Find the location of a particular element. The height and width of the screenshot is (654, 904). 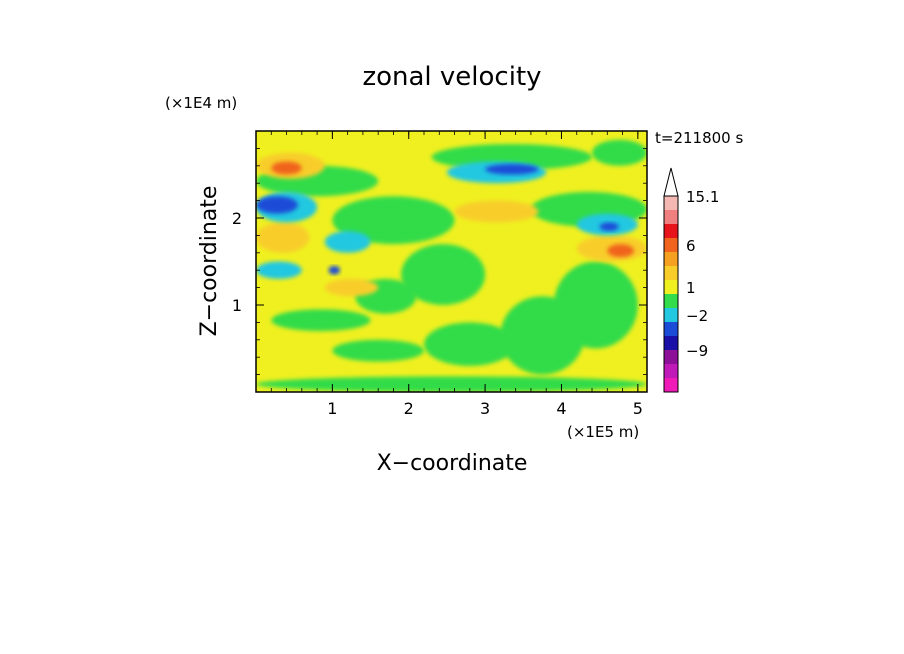

x-tick-label-1: 2 is located at coordinates (409, 408).